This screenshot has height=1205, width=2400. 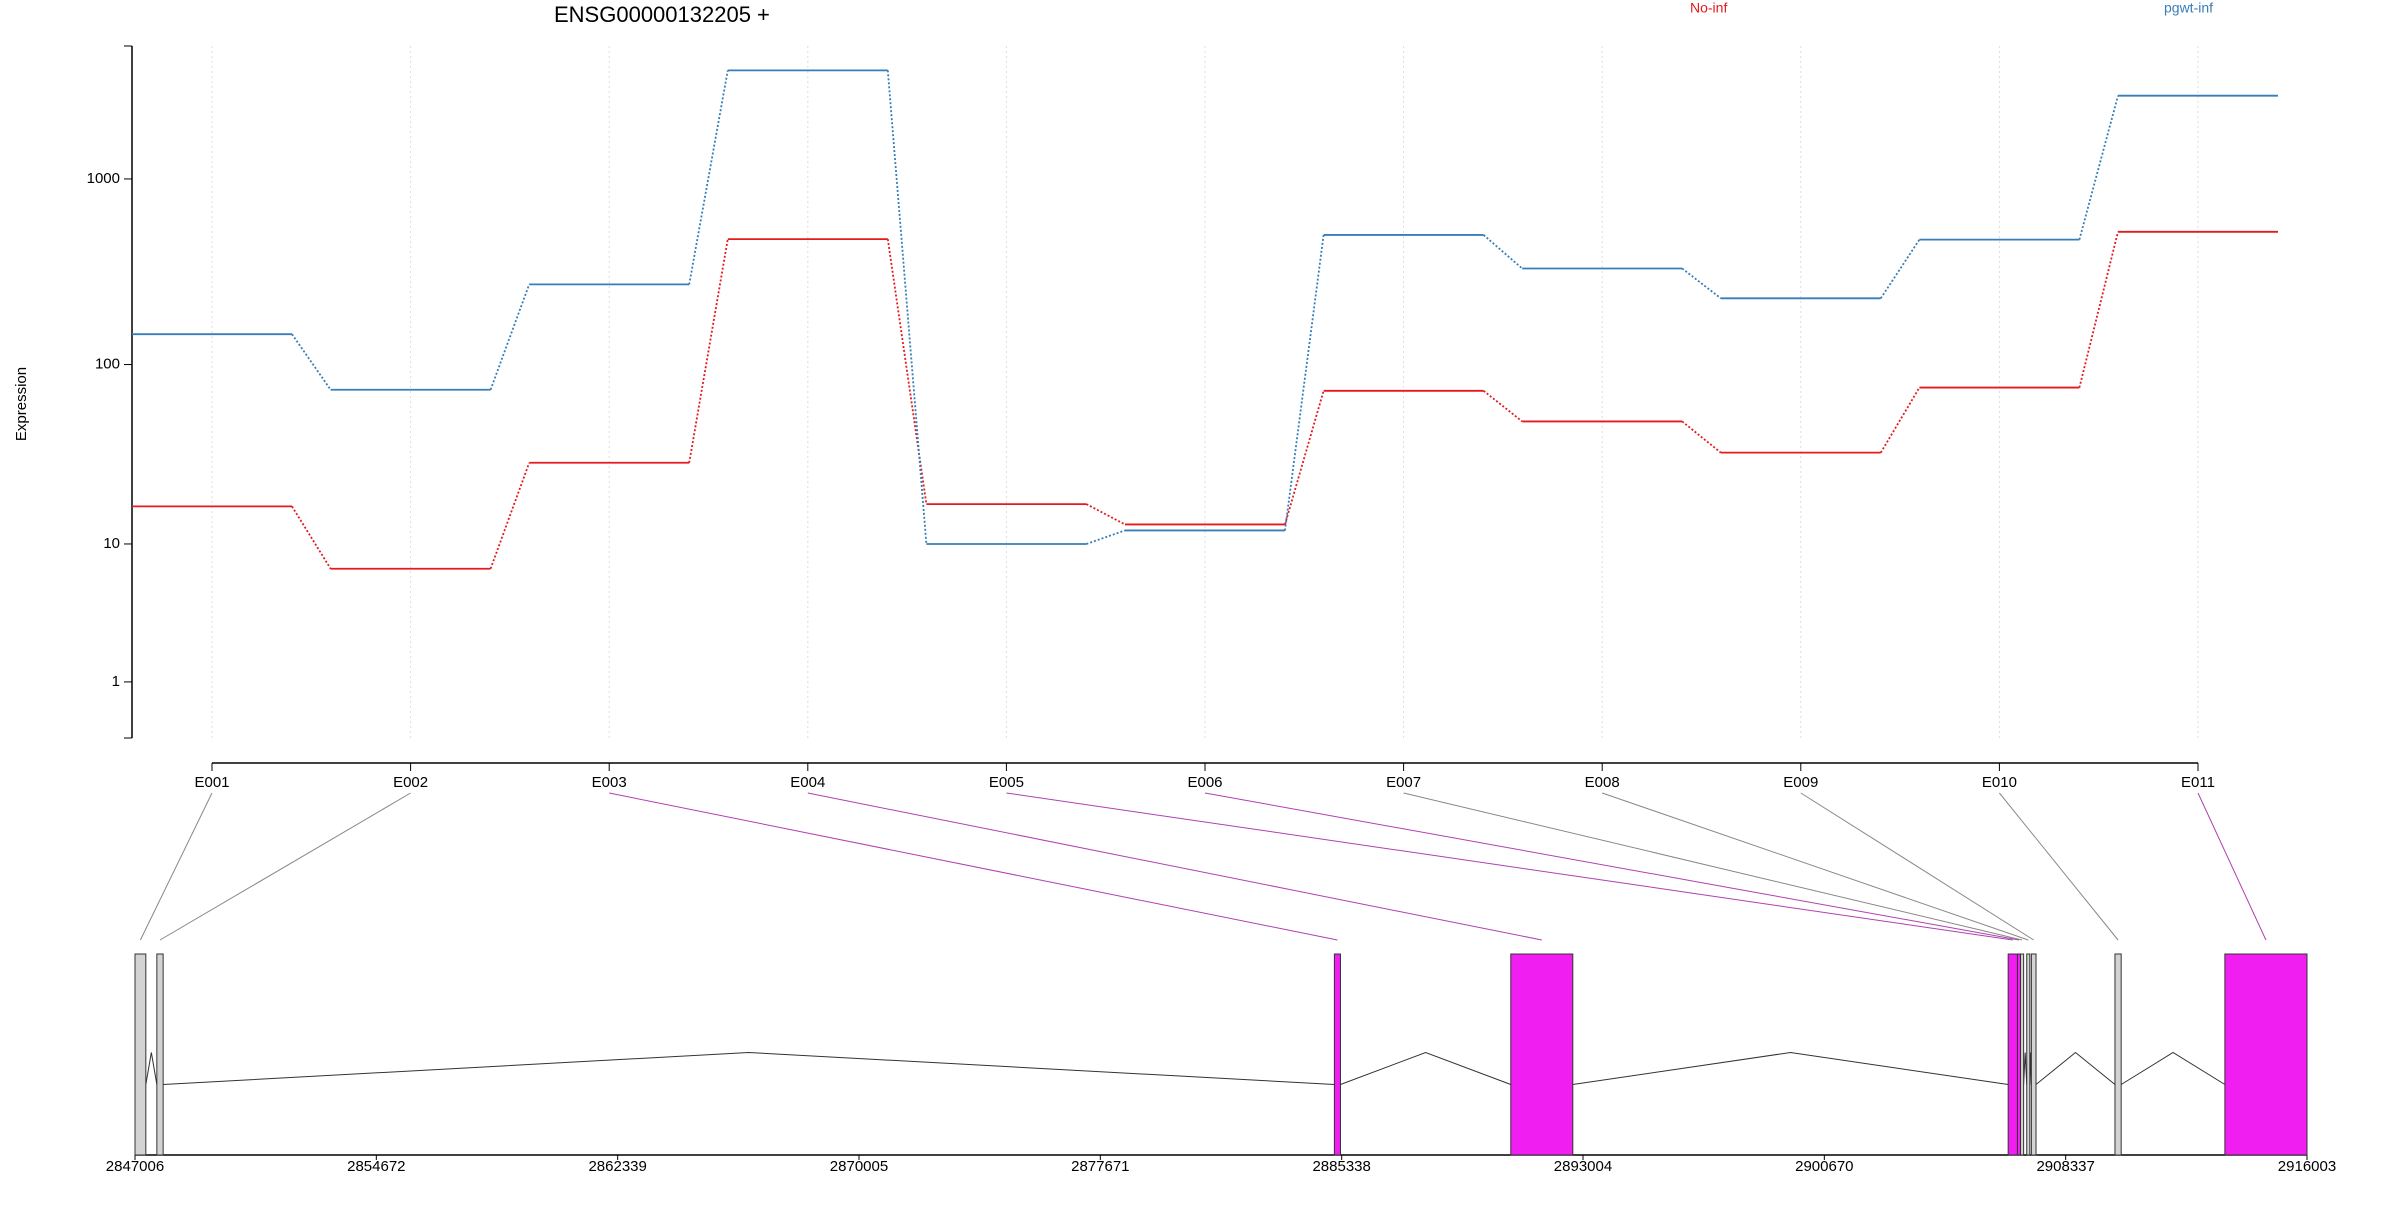 I want to click on legend-label: No-inf, so click(x=1708, y=8).